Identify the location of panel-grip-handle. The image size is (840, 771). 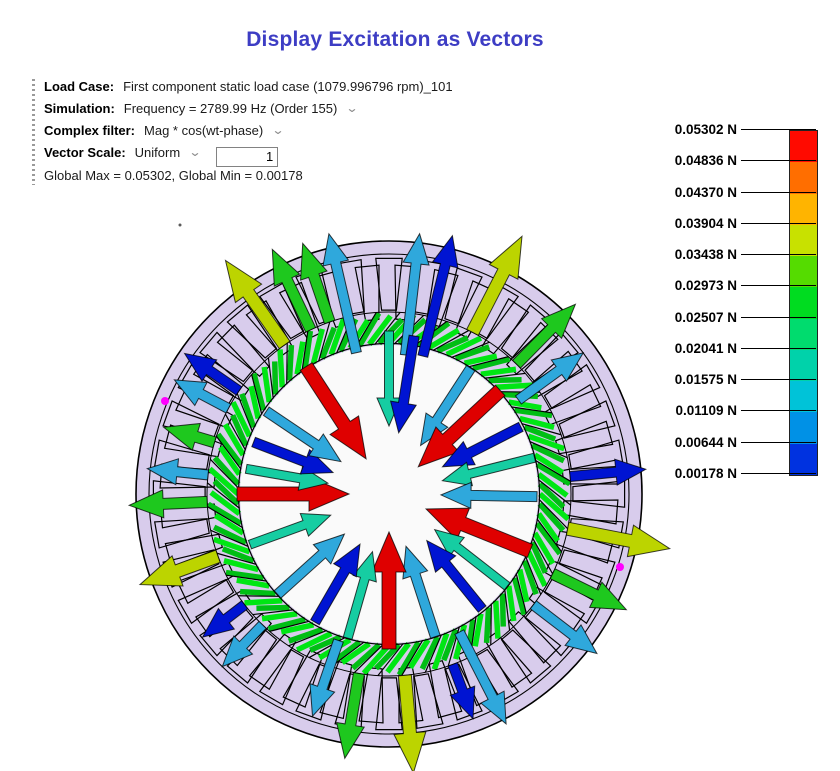
(33, 132).